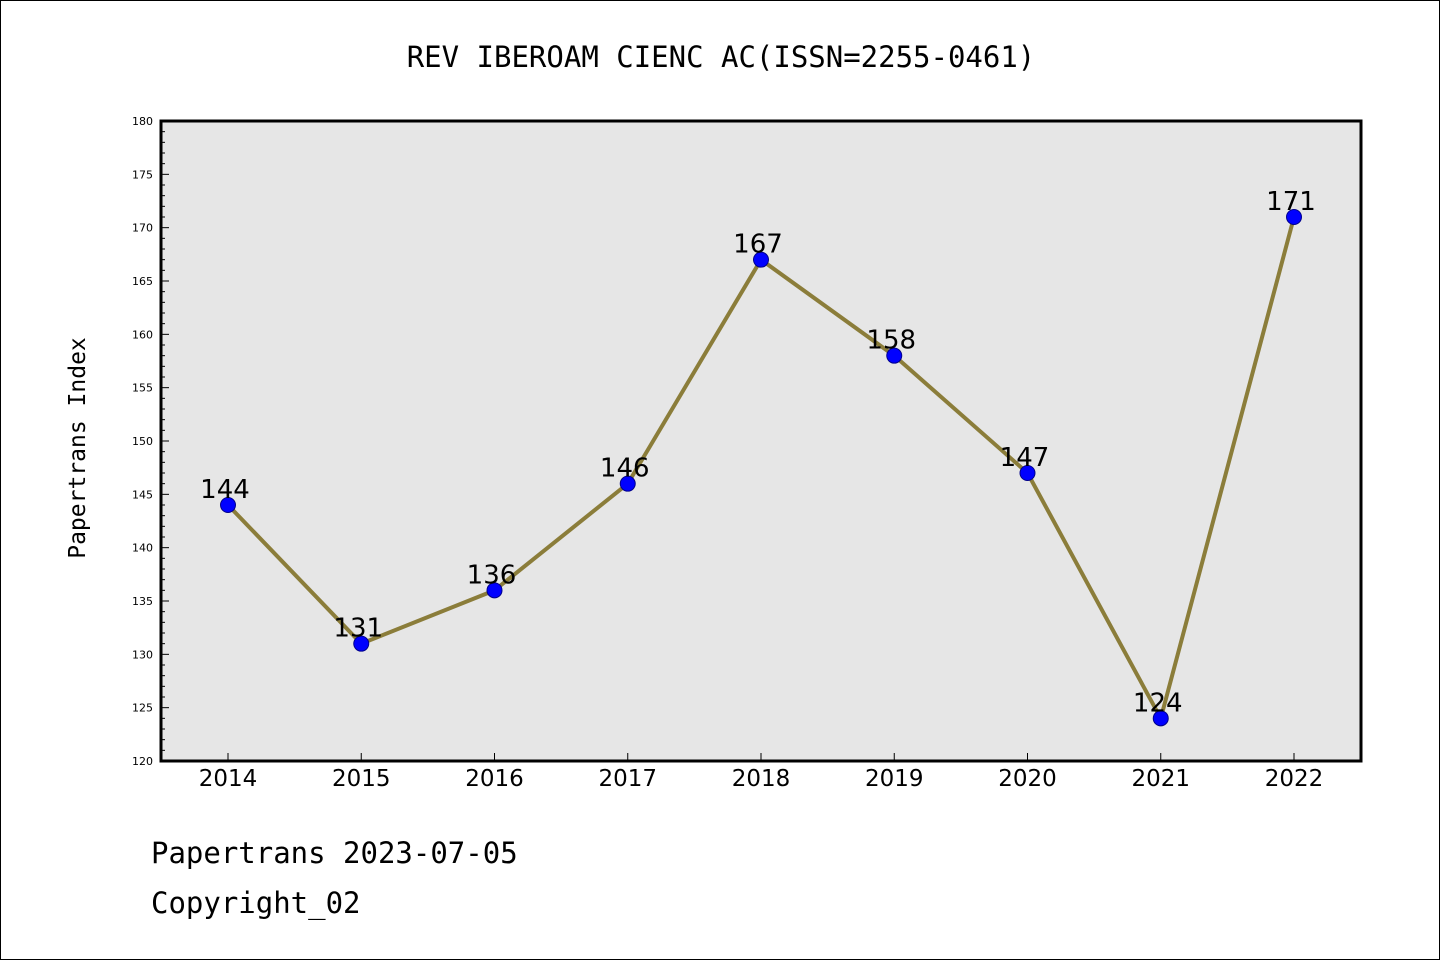 The image size is (1440, 960). I want to click on x-tick-label: 2019, so click(894, 779).